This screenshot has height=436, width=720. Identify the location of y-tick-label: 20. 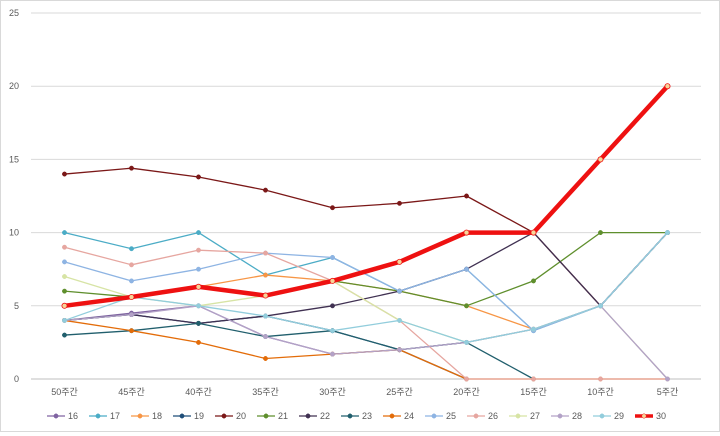
(14, 86).